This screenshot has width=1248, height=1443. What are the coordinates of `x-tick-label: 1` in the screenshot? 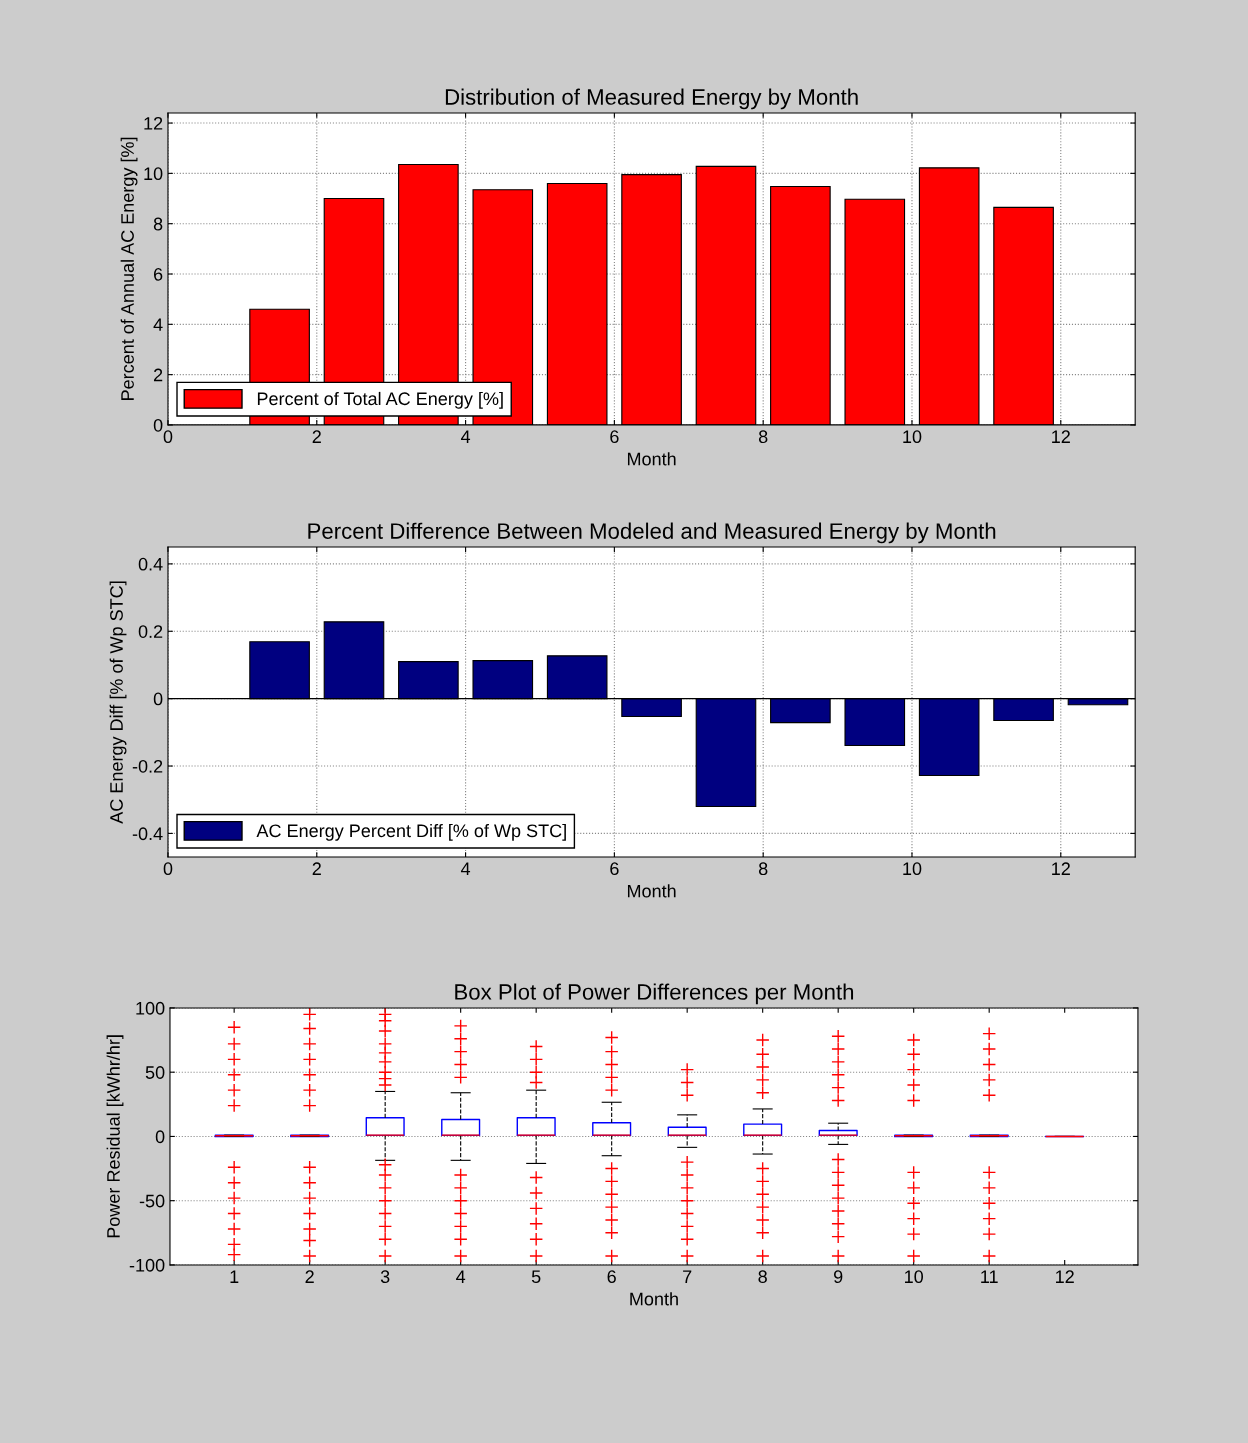 It's located at (234, 1276).